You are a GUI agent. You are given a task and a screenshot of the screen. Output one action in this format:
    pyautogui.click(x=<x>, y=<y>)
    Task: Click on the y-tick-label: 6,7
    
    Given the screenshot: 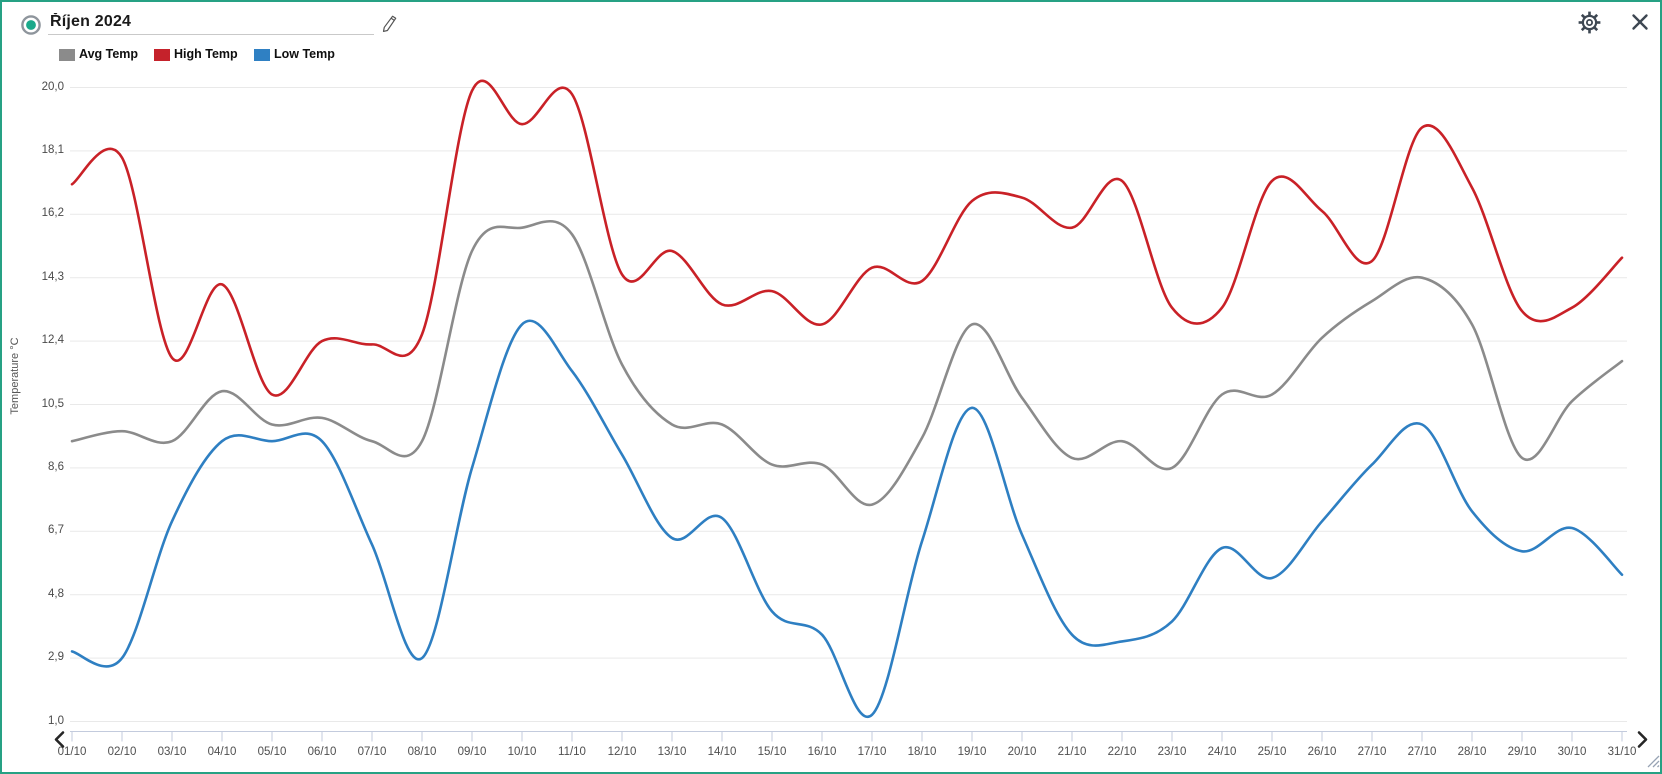 What is the action you would take?
    pyautogui.click(x=56, y=530)
    